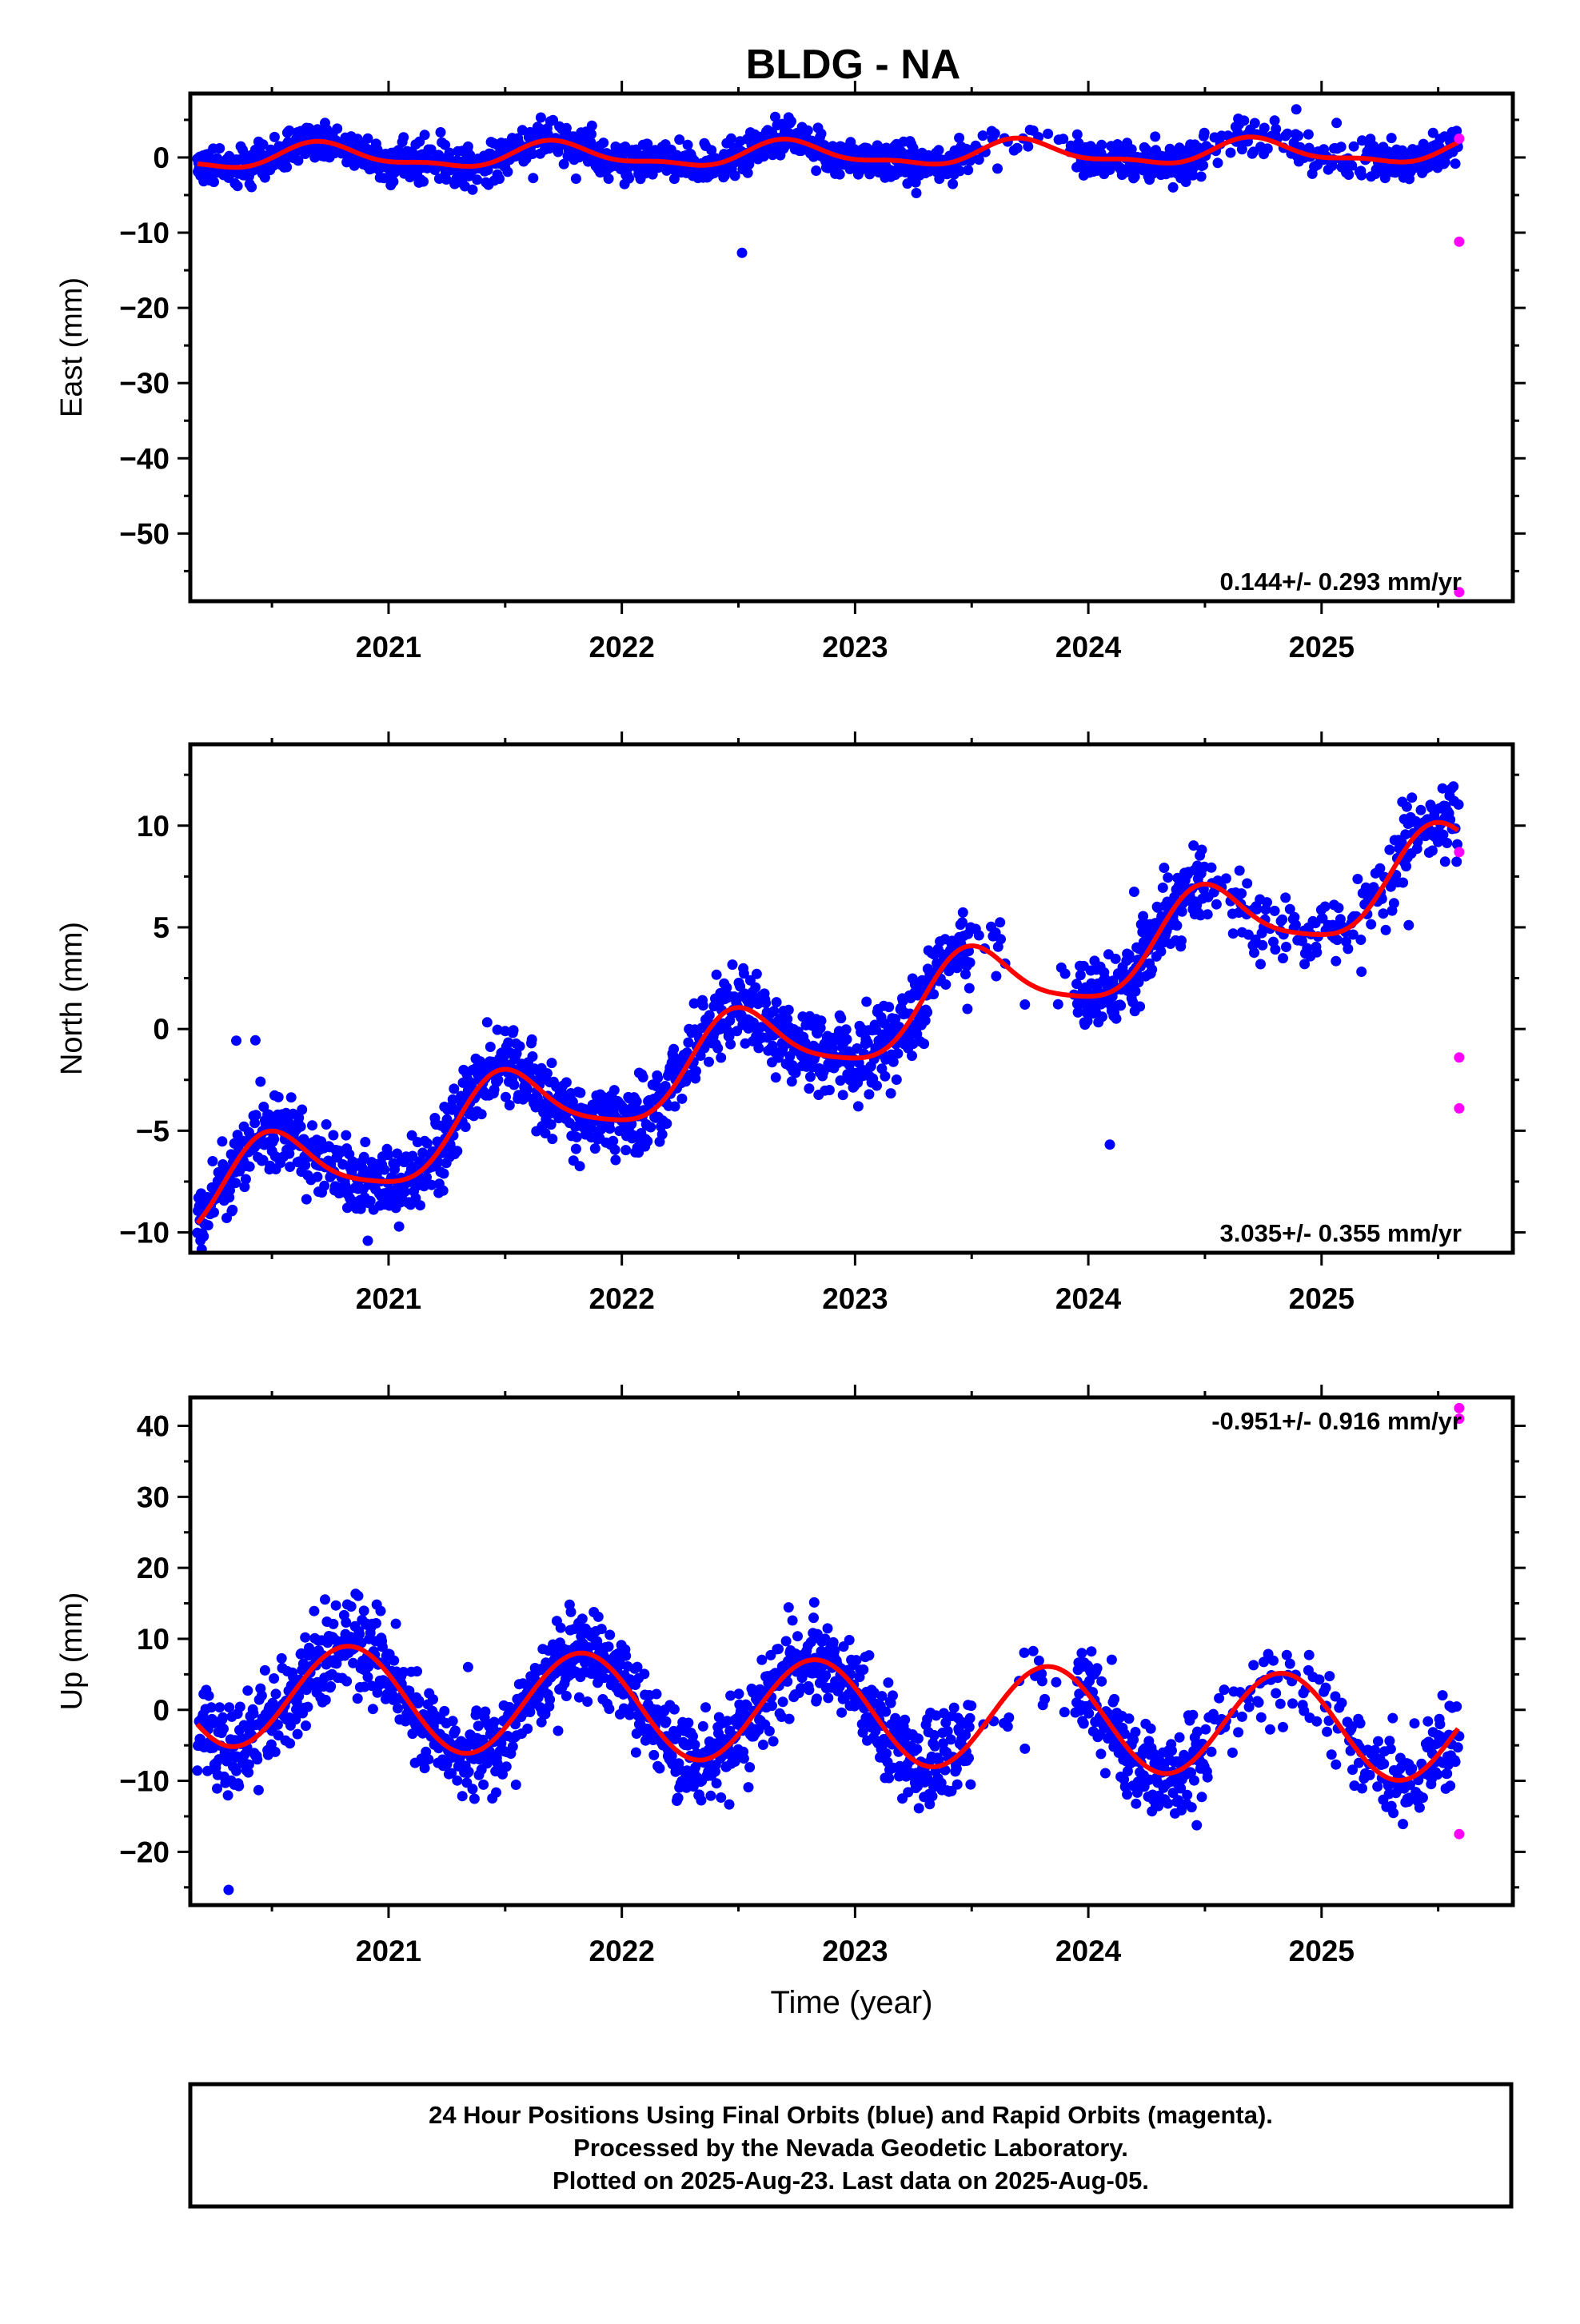 The width and height of the screenshot is (1580, 2324). Describe the element at coordinates (153, 826) in the screenshot. I see `y-tick-label-north: 10` at that location.